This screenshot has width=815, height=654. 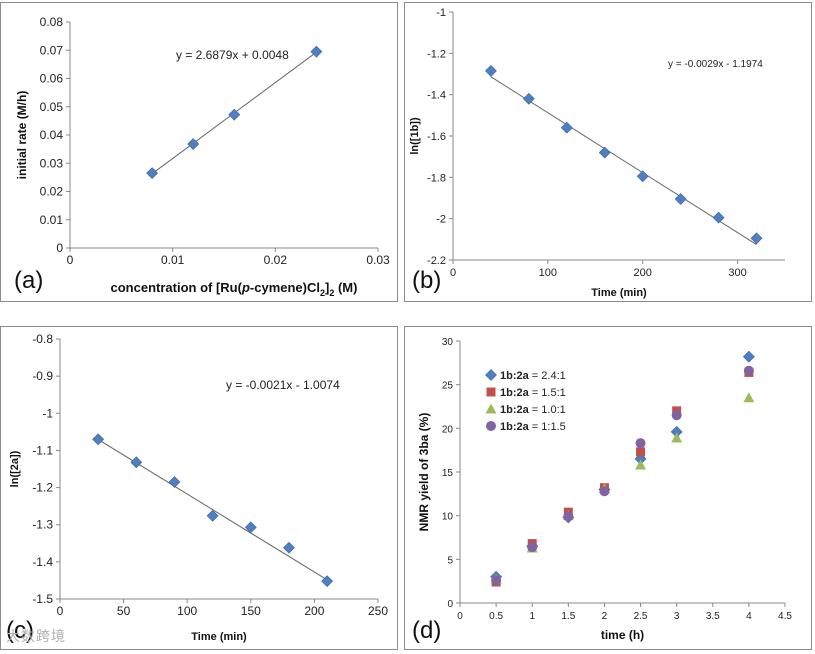 I want to click on watermark-text: 大数跨境, so click(x=36, y=637).